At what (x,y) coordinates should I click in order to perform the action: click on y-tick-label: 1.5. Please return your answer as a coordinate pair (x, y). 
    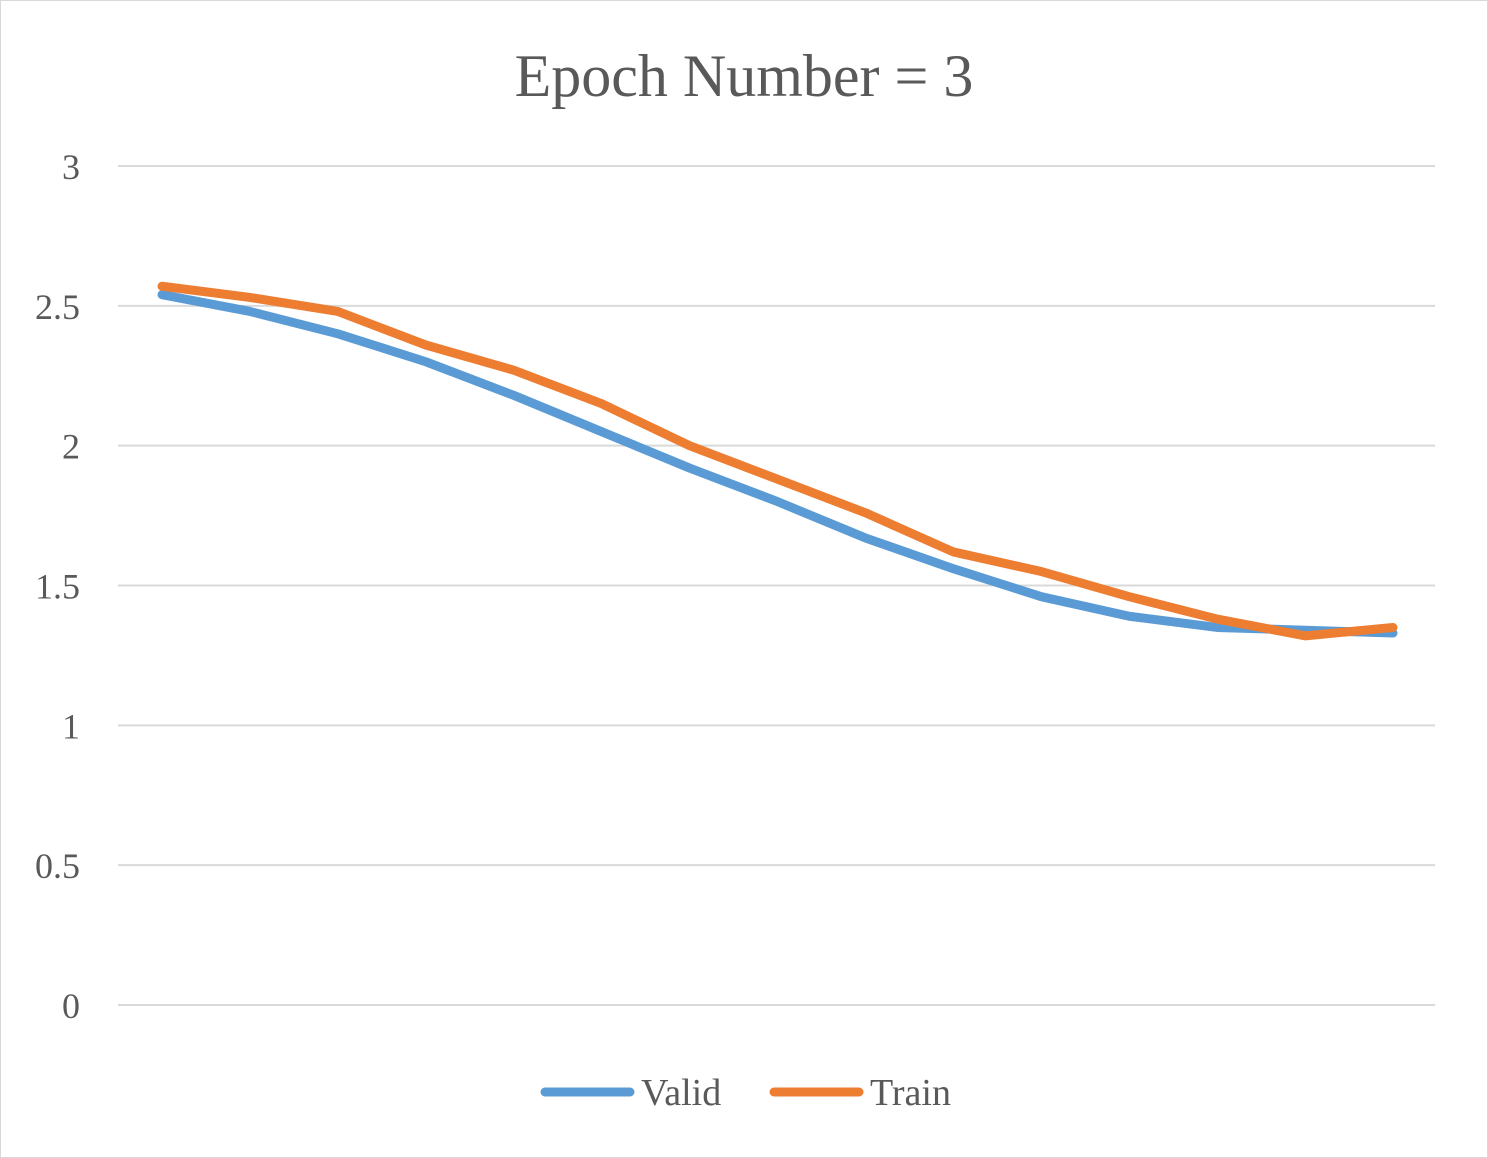
    Looking at the image, I should click on (57, 587).